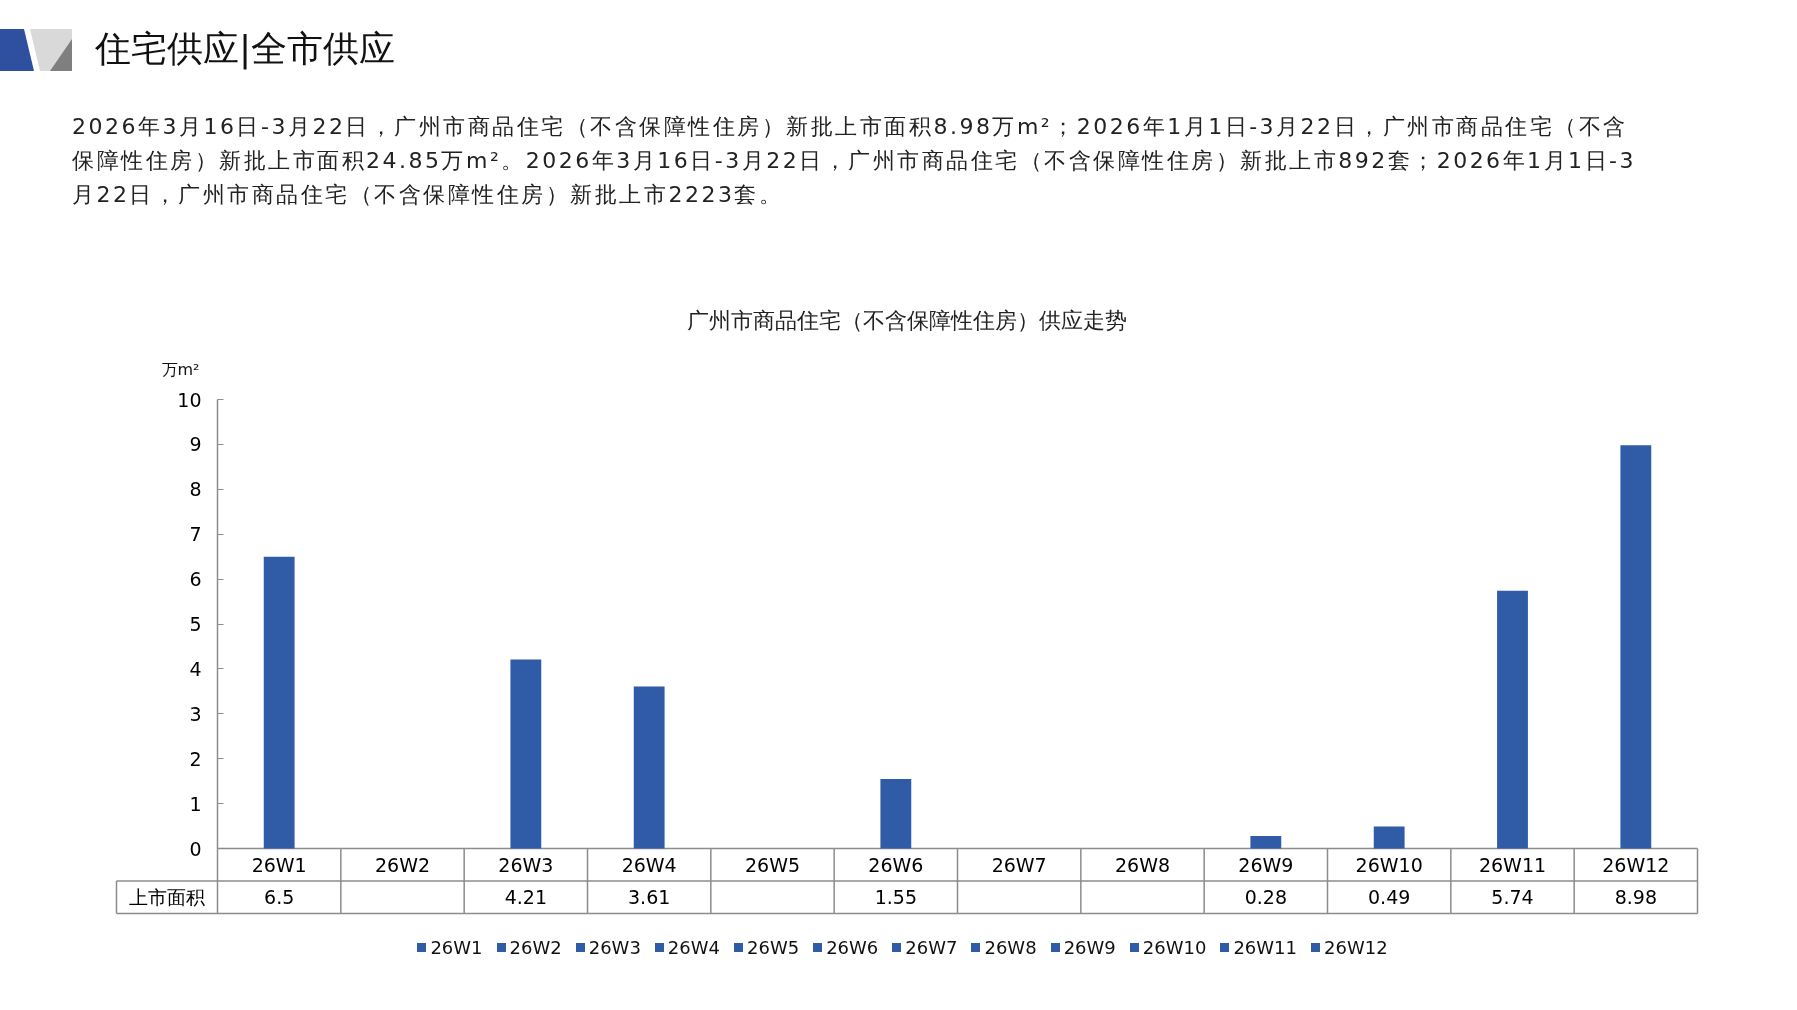 This screenshot has height=1010, width=1797. Describe the element at coordinates (773, 948) in the screenshot. I see `category-label: 26W5` at that location.